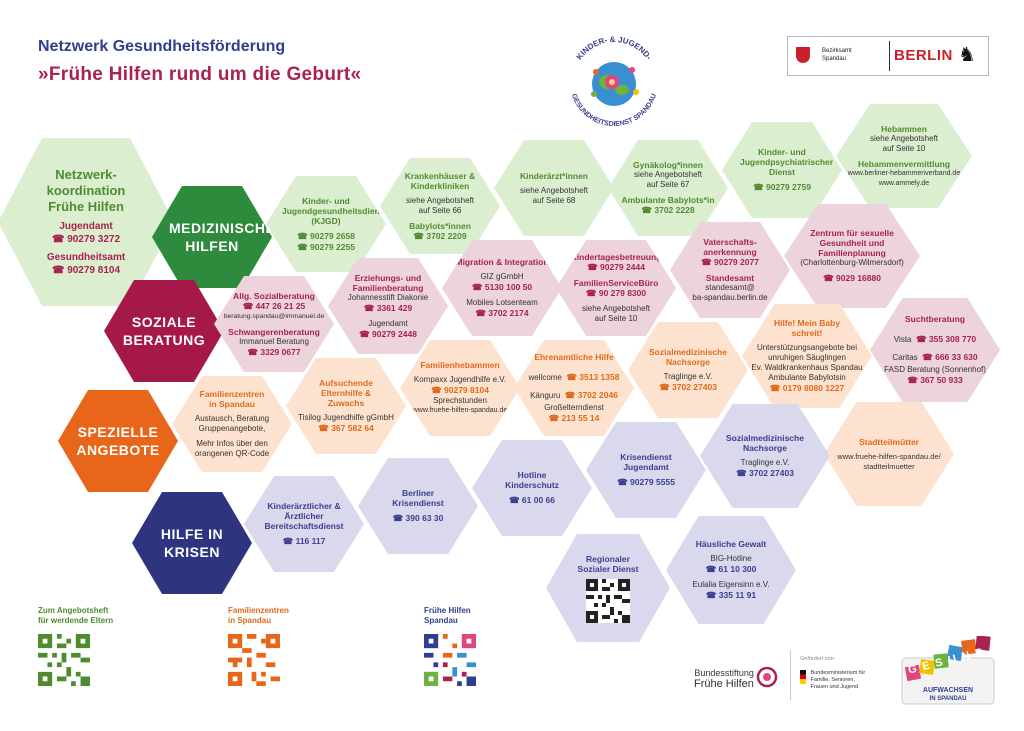 This screenshot has width=1024, height=731. What do you see at coordinates (440, 210) in the screenshot?
I see `kranken-ref-2: auf Seite 66` at bounding box center [440, 210].